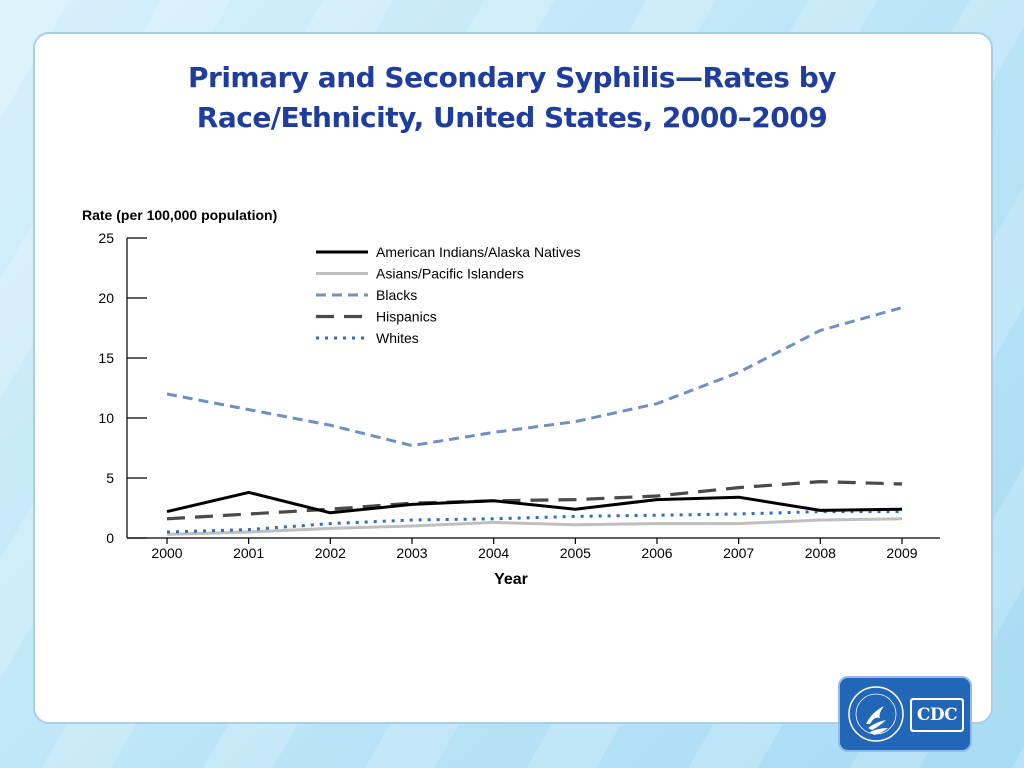 Image resolution: width=1024 pixels, height=768 pixels. What do you see at coordinates (166, 553) in the screenshot?
I see `x-tick-label: 2000` at bounding box center [166, 553].